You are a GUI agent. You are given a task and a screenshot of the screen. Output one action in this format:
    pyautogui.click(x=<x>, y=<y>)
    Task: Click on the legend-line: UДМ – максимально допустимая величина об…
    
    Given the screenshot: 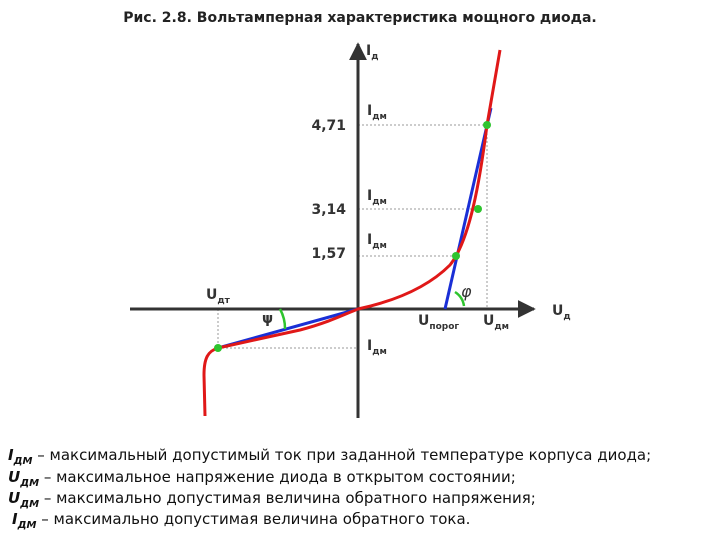 What is the action you would take?
    pyautogui.click(x=272, y=499)
    